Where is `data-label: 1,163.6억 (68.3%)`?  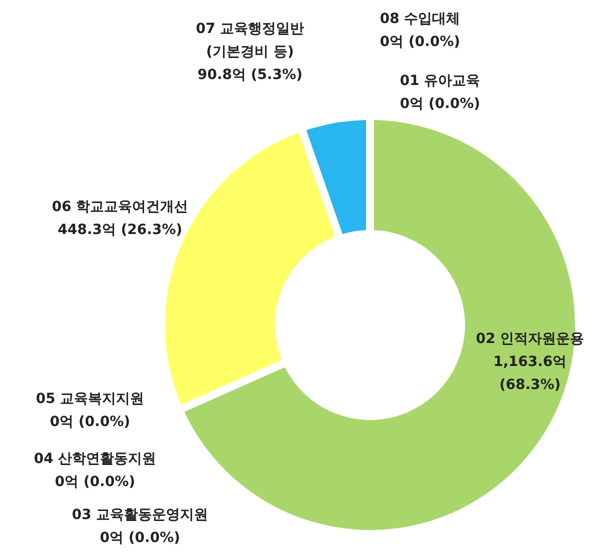
data-label: 1,163.6억 (68.3%) is located at coordinates (530, 373).